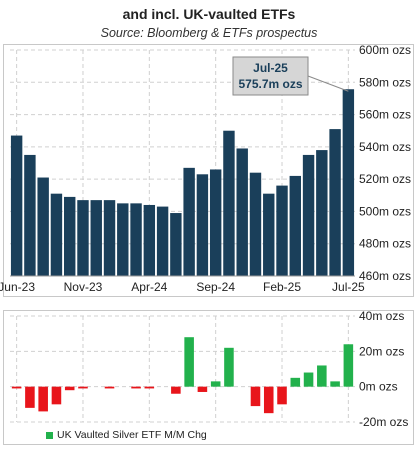 The image size is (418, 449). What do you see at coordinates (209, 14) in the screenshot?
I see `chart-title: and incl. UK-vaulted ETFs` at bounding box center [209, 14].